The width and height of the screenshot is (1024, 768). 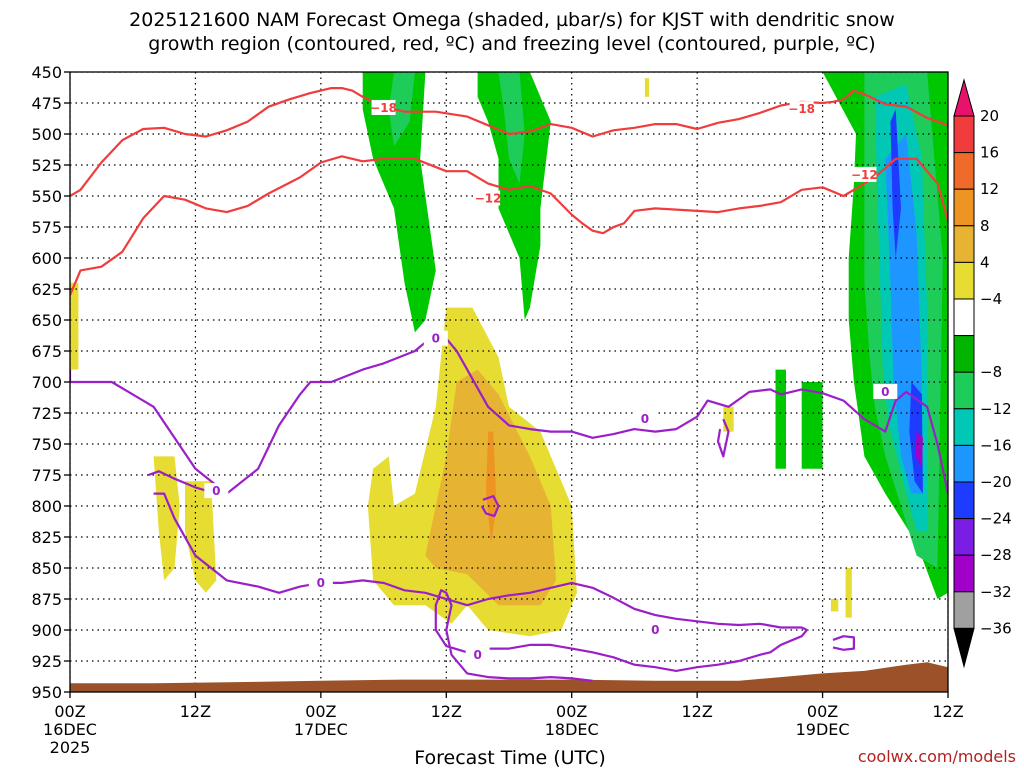 What do you see at coordinates (70, 747) in the screenshot?
I see `x-tick-year-0: 2025` at bounding box center [70, 747].